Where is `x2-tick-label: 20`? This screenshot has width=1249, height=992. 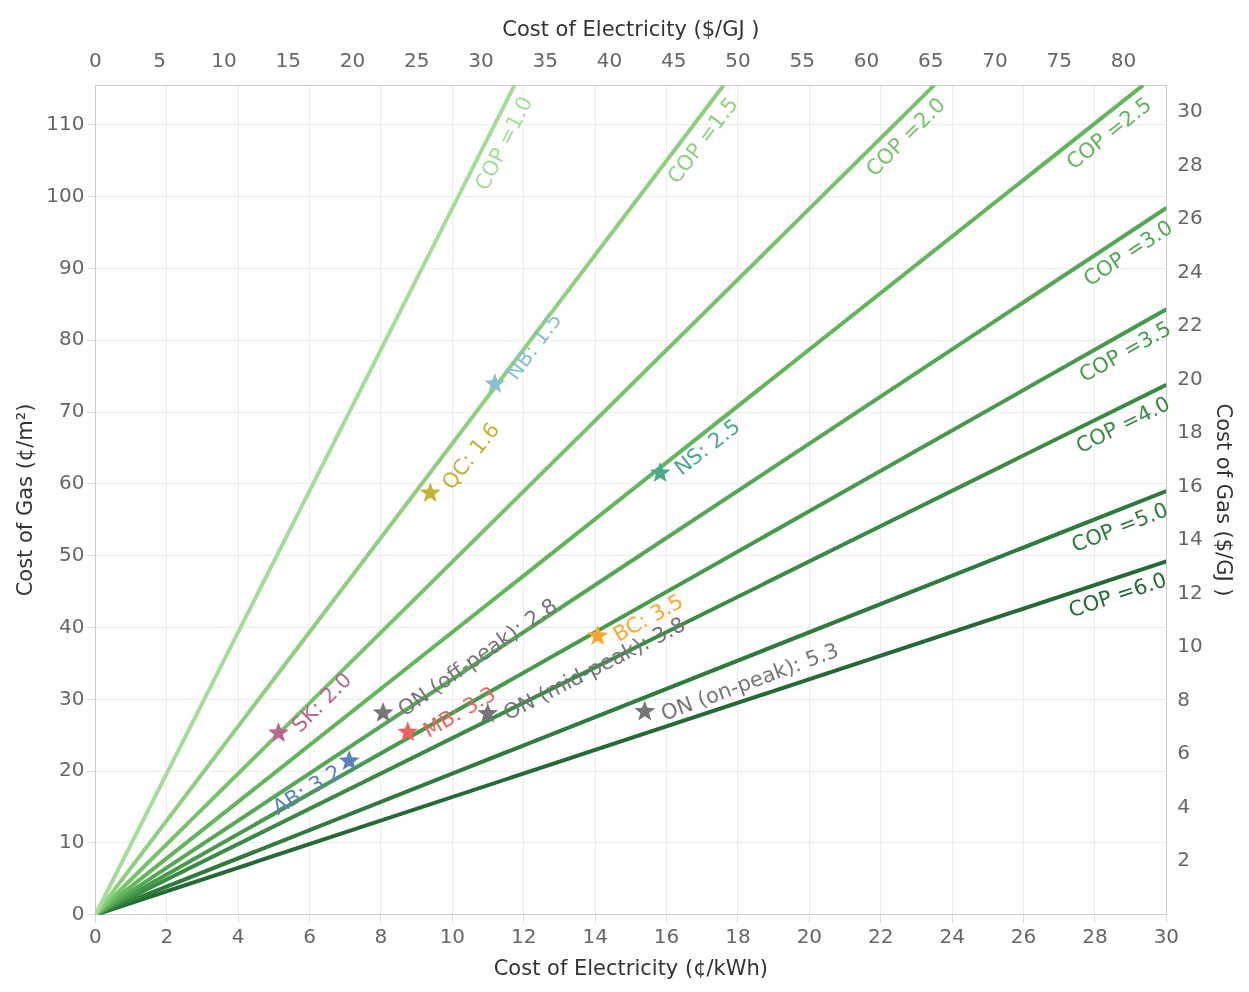 x2-tick-label: 20 is located at coordinates (352, 60).